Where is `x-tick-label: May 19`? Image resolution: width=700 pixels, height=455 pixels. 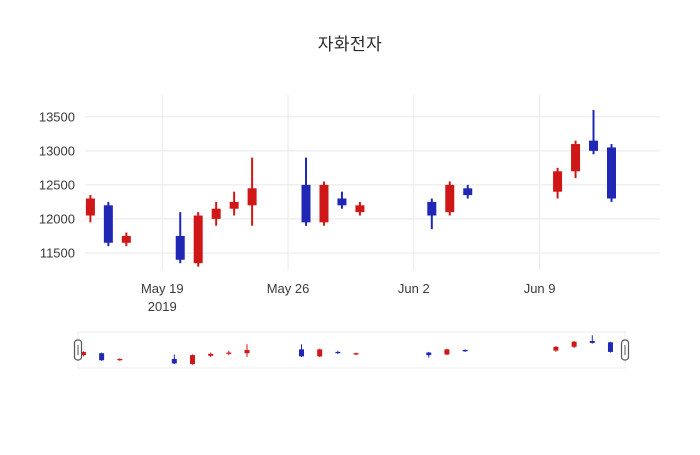 x-tick-label: May 19 is located at coordinates (162, 288).